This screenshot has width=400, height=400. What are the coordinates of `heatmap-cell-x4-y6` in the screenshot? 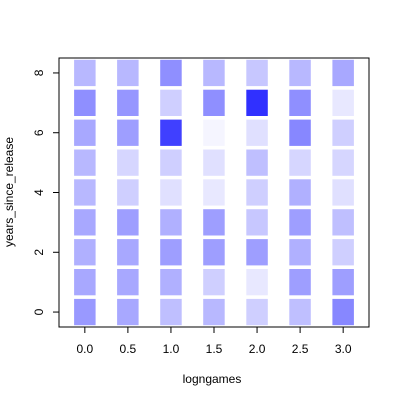 It's located at (257, 132).